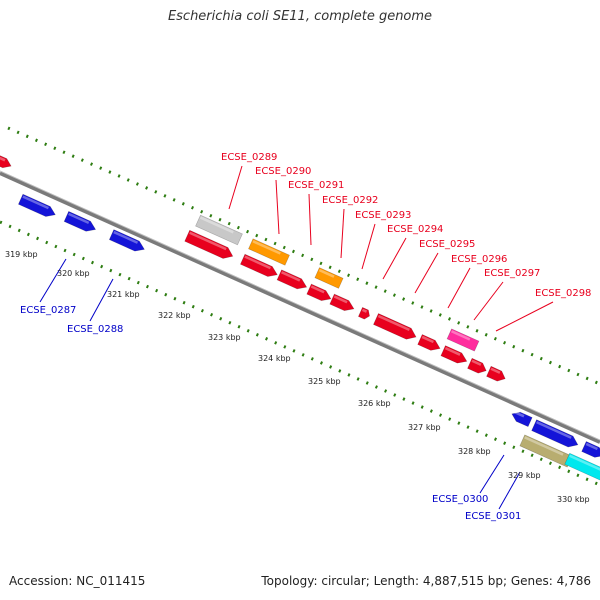  What do you see at coordinates (350, 200) in the screenshot?
I see `gene-label: ECSE_0292` at bounding box center [350, 200].